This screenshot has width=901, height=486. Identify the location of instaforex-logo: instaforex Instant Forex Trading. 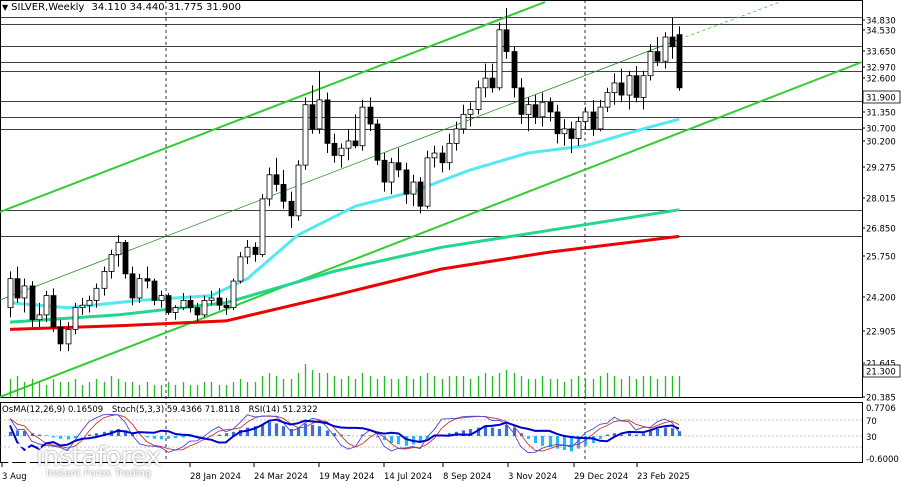
(83, 460).